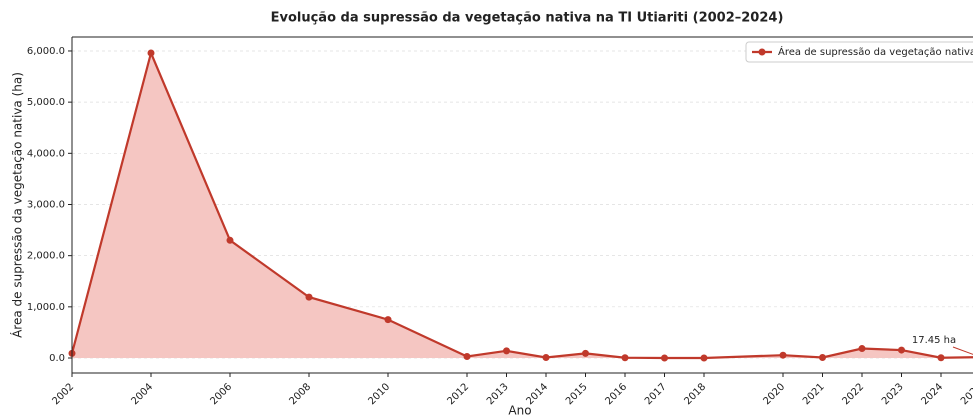  What do you see at coordinates (656, 394) in the screenshot?
I see `x-tick-label: 2017` at bounding box center [656, 394].